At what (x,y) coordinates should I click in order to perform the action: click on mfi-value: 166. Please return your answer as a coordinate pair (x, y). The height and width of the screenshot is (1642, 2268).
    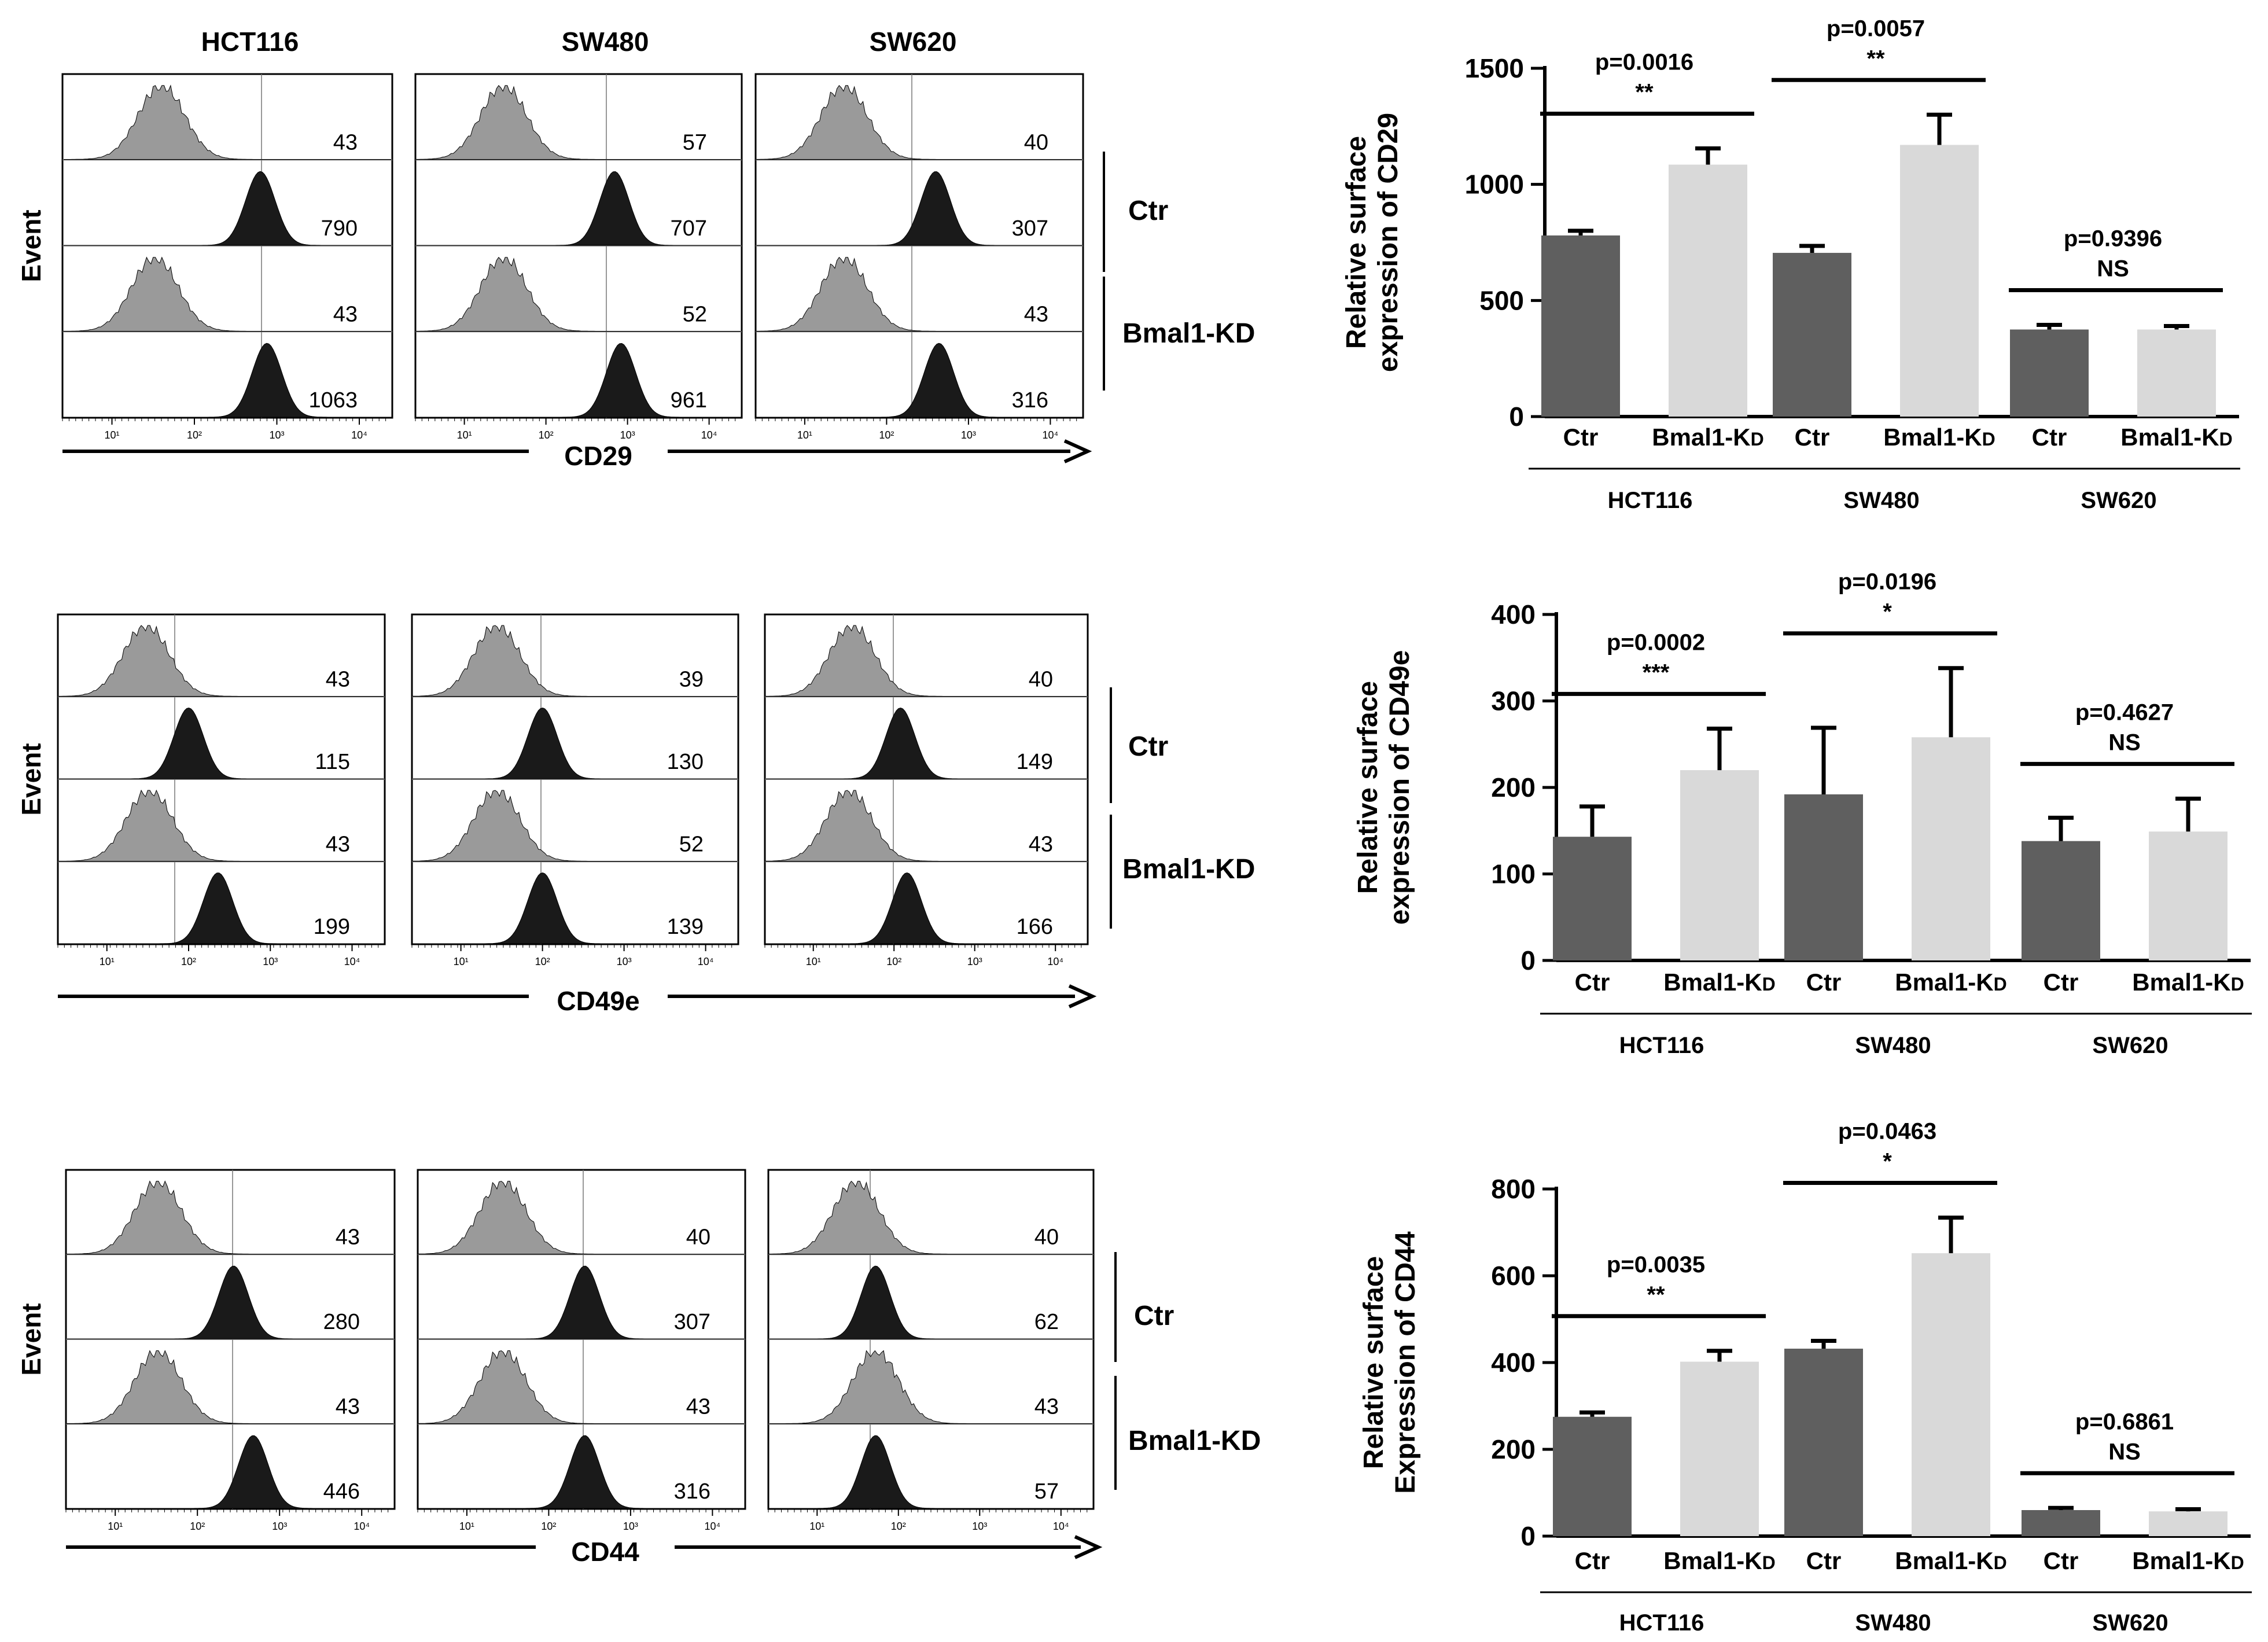
    Looking at the image, I should click on (1035, 927).